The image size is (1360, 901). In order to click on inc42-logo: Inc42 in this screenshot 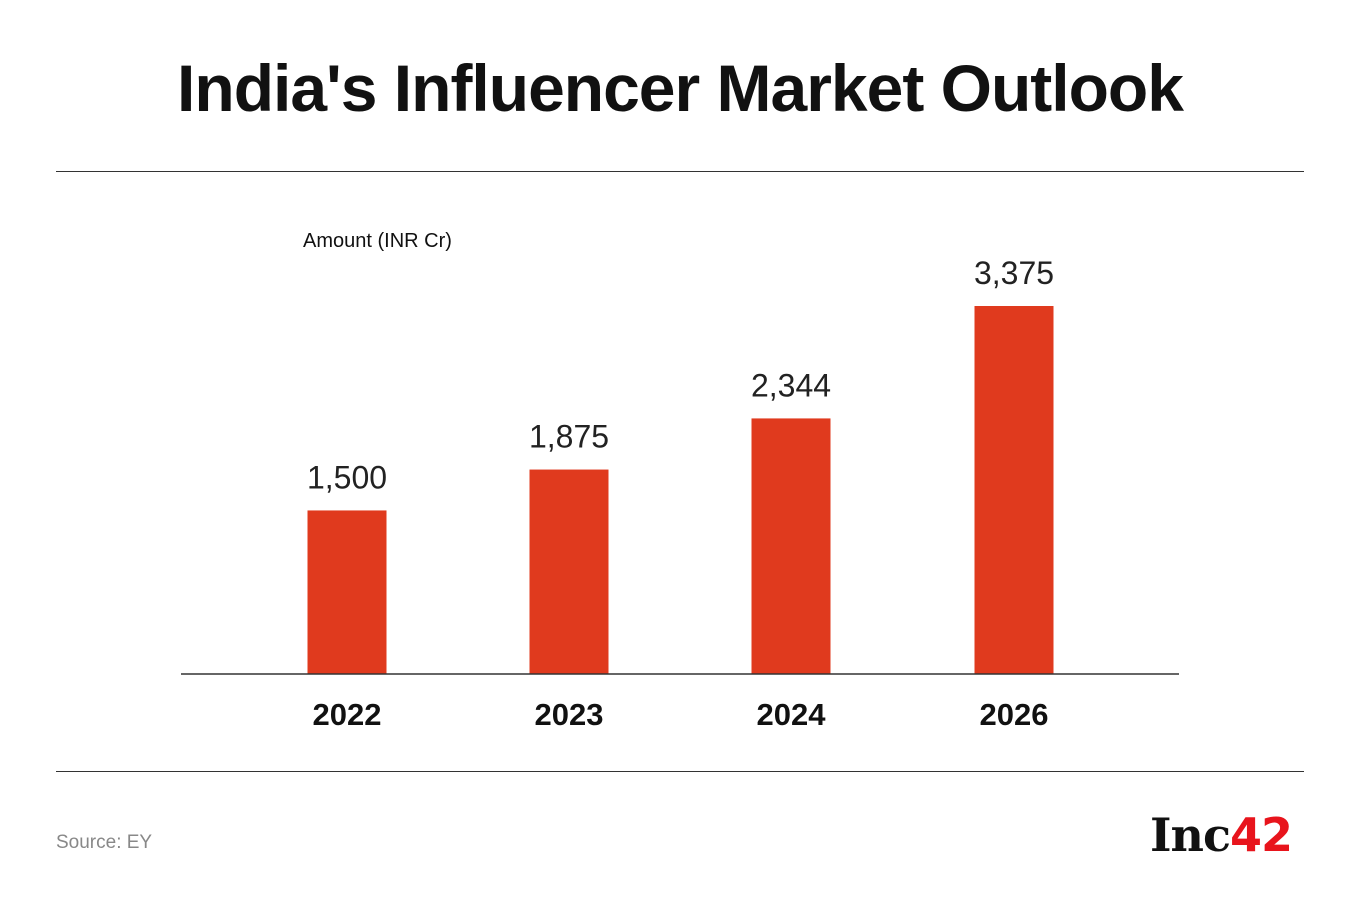, I will do `click(1221, 835)`.